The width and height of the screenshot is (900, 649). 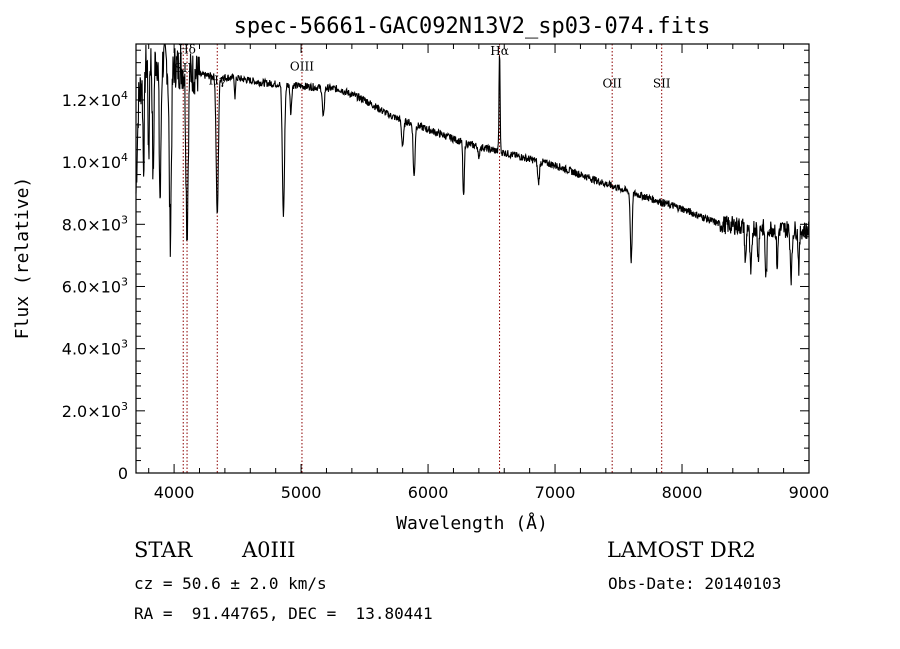 What do you see at coordinates (422, 66) in the screenshot?
I see `spectral-line-labels: Hδ SII Hγ OIII Hα OII SII` at bounding box center [422, 66].